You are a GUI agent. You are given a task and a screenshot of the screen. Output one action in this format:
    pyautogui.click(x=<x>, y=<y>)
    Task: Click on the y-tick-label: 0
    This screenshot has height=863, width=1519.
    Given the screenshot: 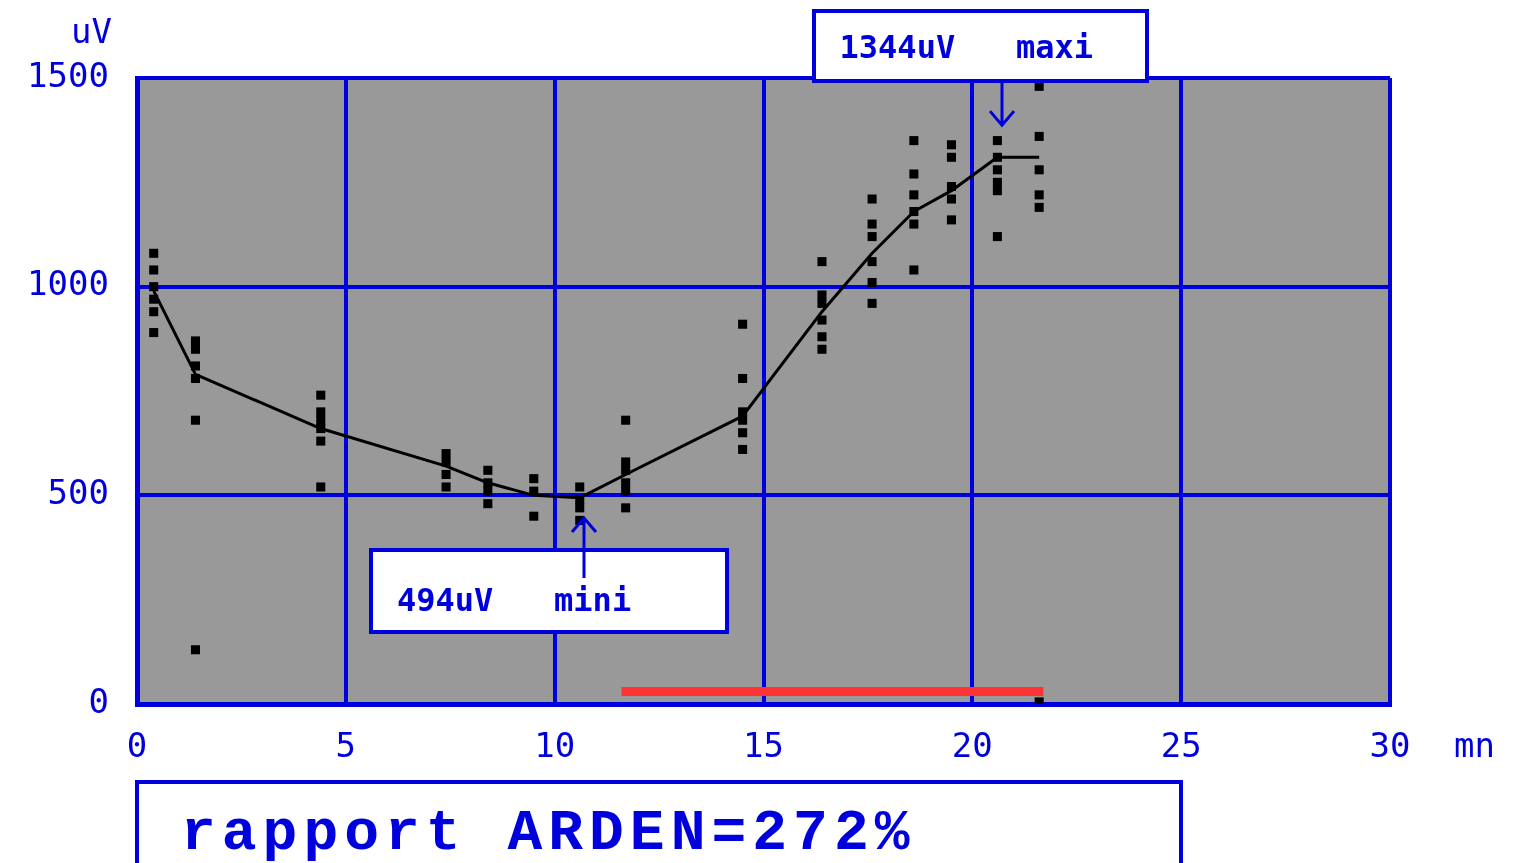 What is the action you would take?
    pyautogui.click(x=98, y=700)
    